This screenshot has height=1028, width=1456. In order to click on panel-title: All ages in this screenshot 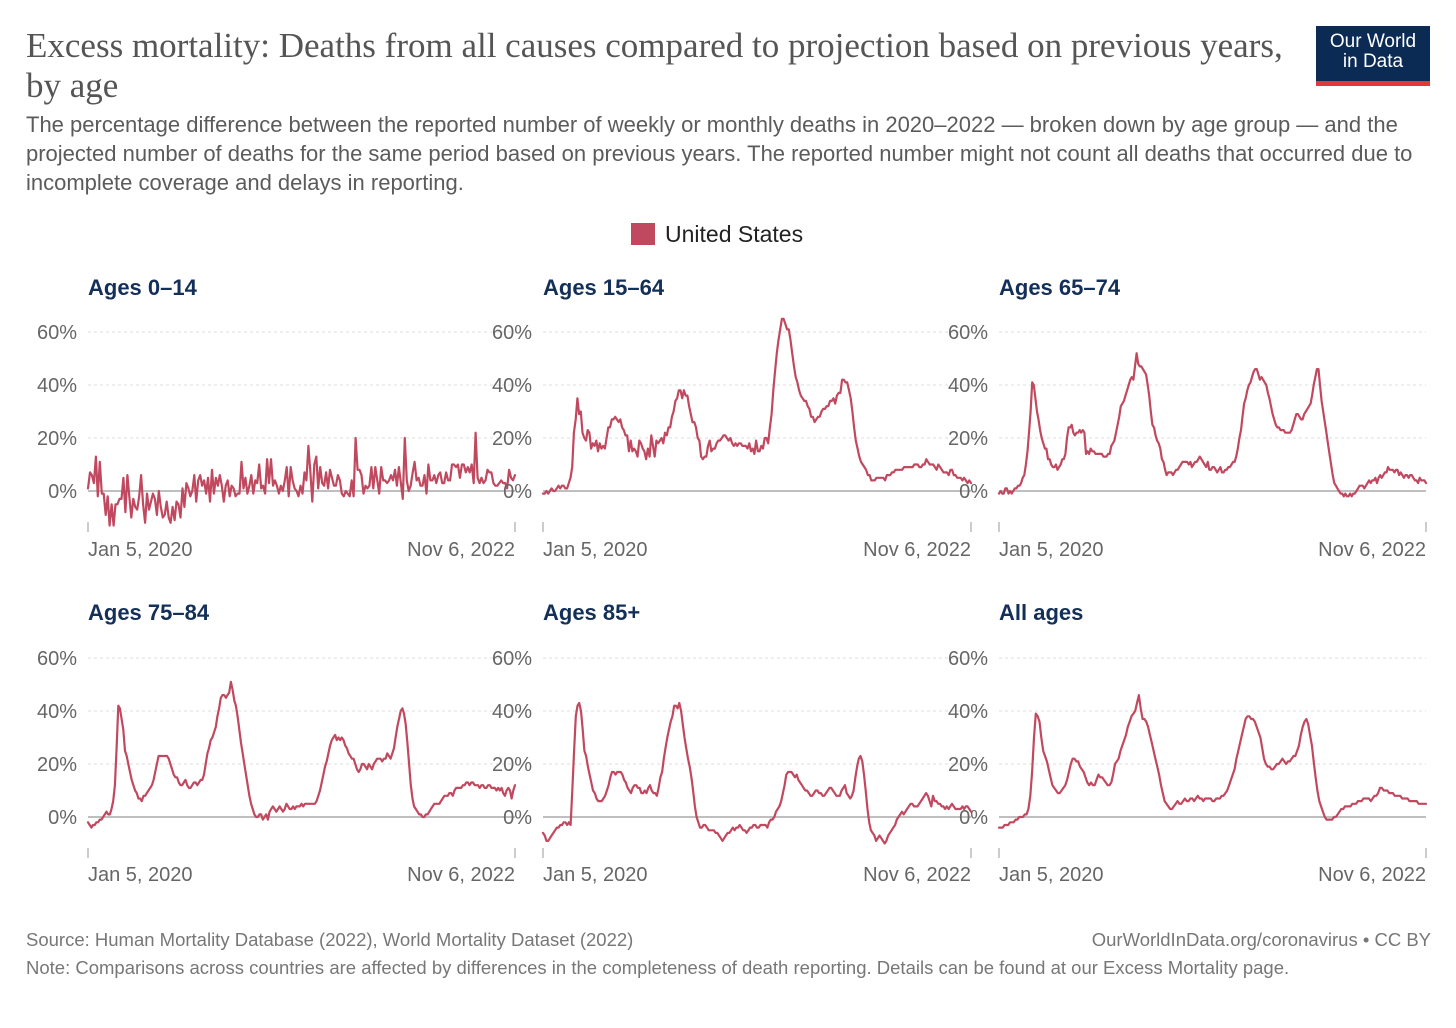, I will do `click(1041, 612)`.